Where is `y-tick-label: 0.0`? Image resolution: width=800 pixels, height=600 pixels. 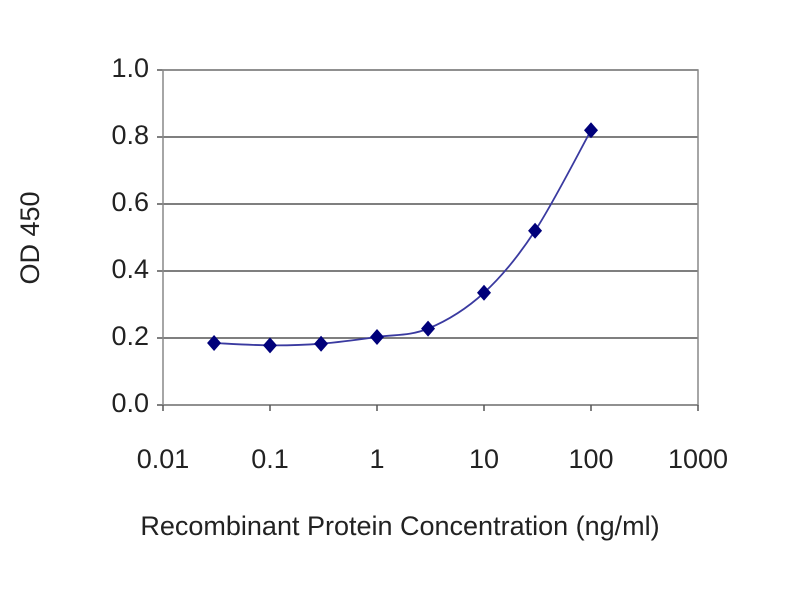 y-tick-label: 0.0 is located at coordinates (130, 403).